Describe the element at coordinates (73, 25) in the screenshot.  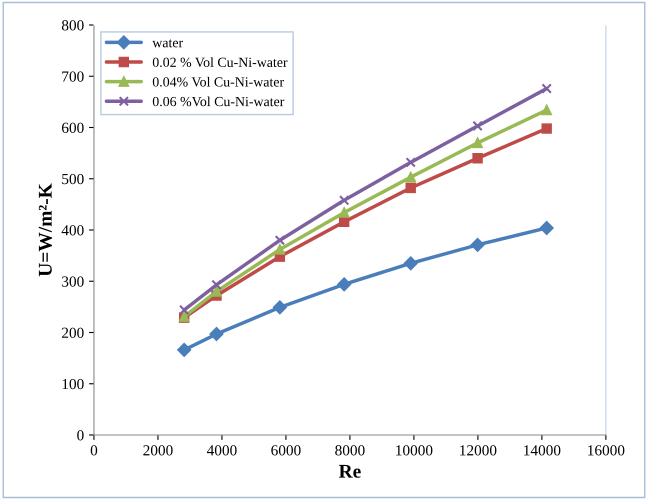
I see `y-tick-label: 800` at that location.